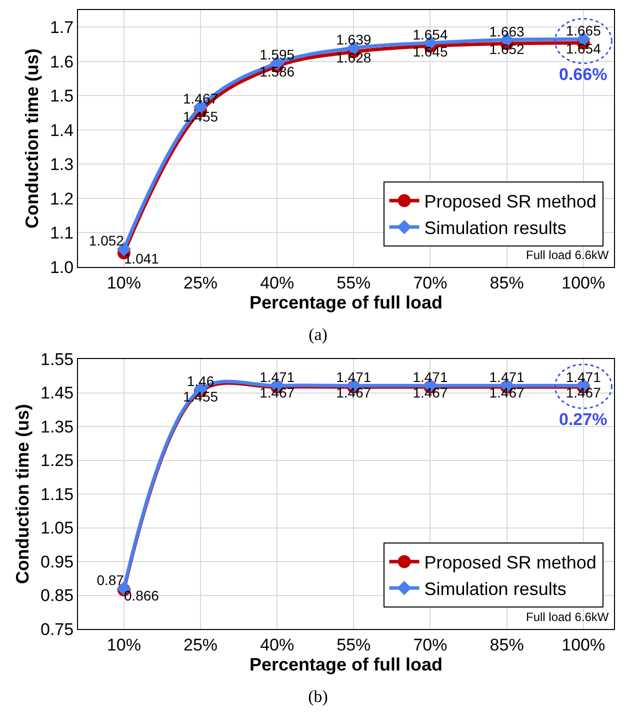  What do you see at coordinates (62, 164) in the screenshot?
I see `y-tick-label: 1.3` at bounding box center [62, 164].